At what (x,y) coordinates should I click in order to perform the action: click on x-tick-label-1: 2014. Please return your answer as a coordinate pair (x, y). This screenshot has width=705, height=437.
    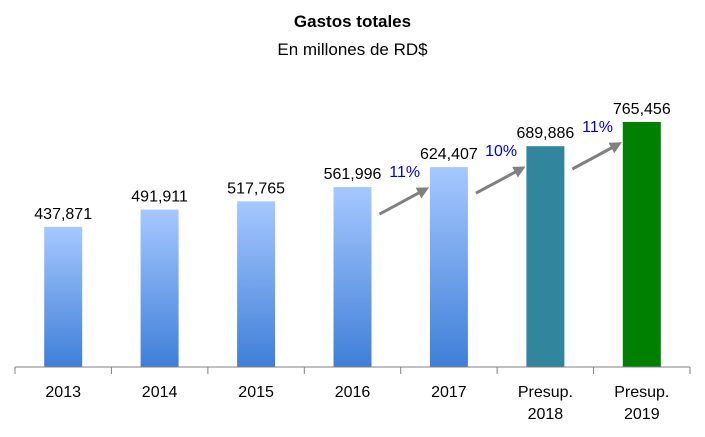
    Looking at the image, I should click on (160, 392).